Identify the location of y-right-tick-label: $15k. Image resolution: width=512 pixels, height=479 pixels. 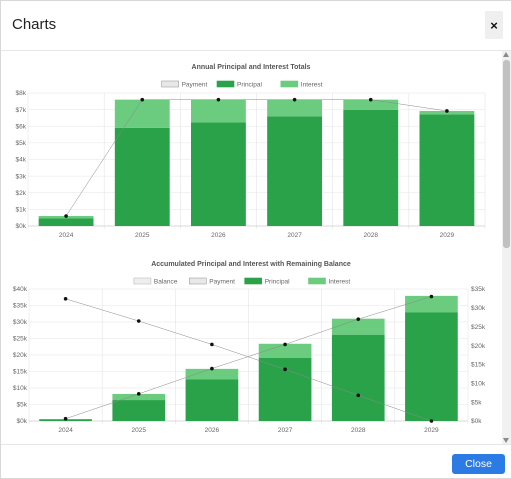
(478, 365).